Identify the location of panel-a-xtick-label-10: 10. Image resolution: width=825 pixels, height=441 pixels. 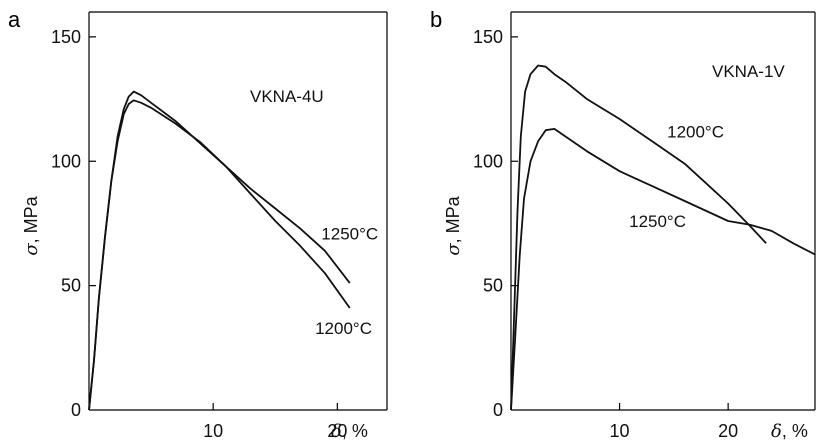
(213, 431).